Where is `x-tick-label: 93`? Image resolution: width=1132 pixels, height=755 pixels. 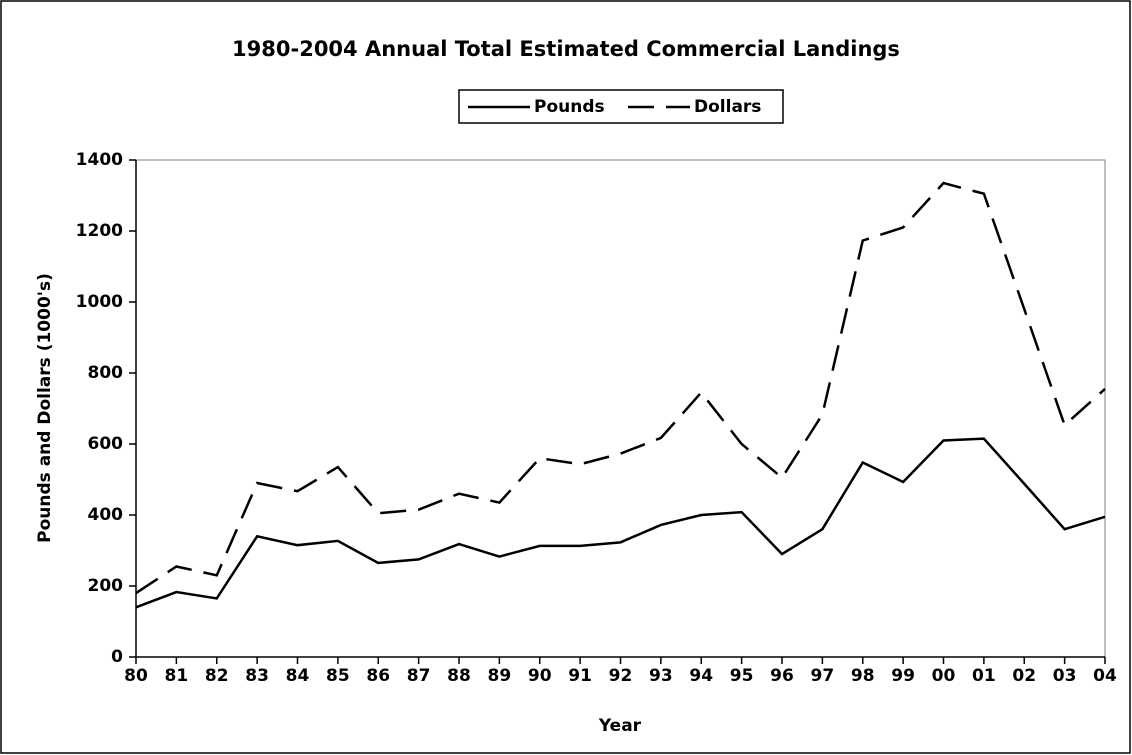
x-tick-label: 93 is located at coordinates (661, 676).